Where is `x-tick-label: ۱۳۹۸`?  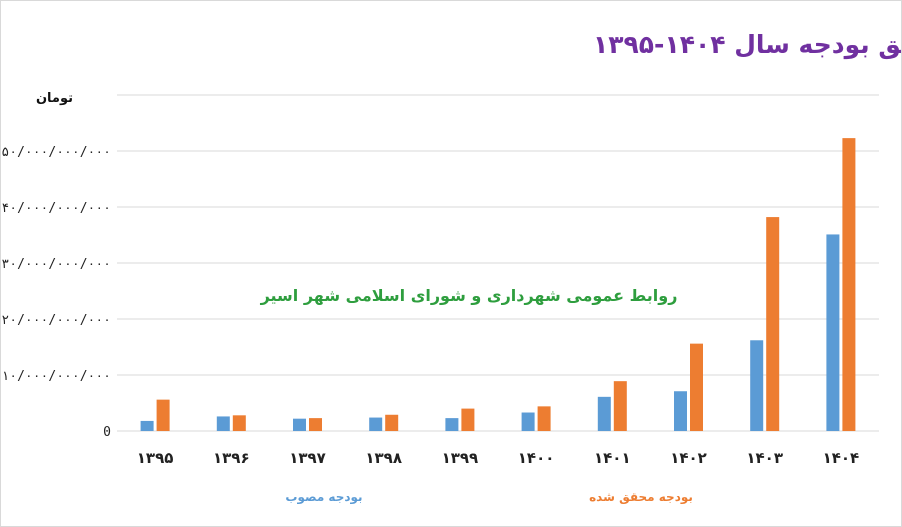
x-tick-label: ۱۳۹۸ is located at coordinates (383, 458).